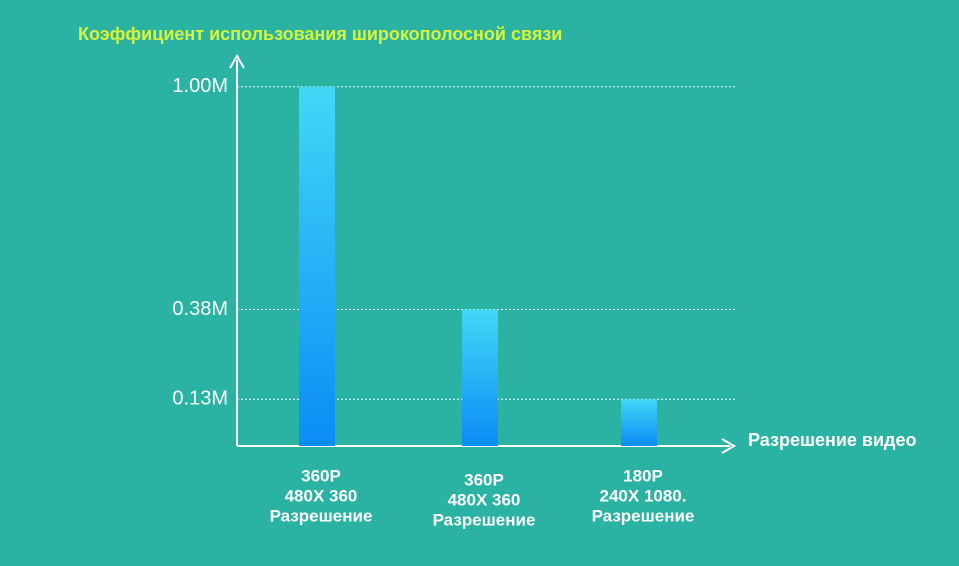 The image size is (959, 566). I want to click on x-tick-label: 180P, so click(643, 475).